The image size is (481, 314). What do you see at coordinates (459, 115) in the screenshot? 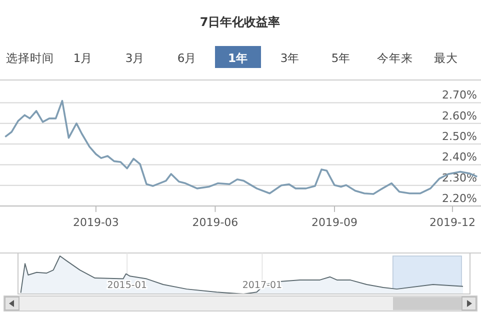
I see `y-tick-label: 2.60%` at bounding box center [459, 115].